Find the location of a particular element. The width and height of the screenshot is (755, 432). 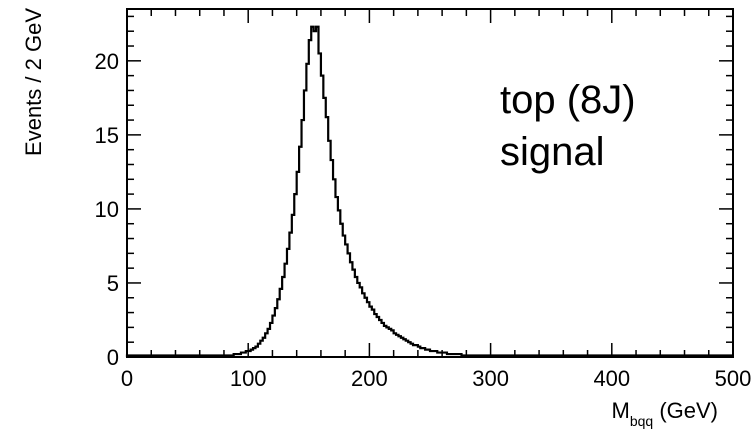

x-tick-label: 500 is located at coordinates (733, 378).